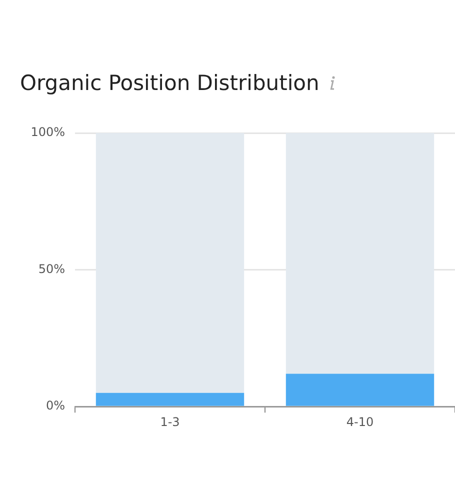 This screenshot has width=455, height=495. Describe the element at coordinates (51, 269) in the screenshot. I see `y-tick-label: 50%` at that location.